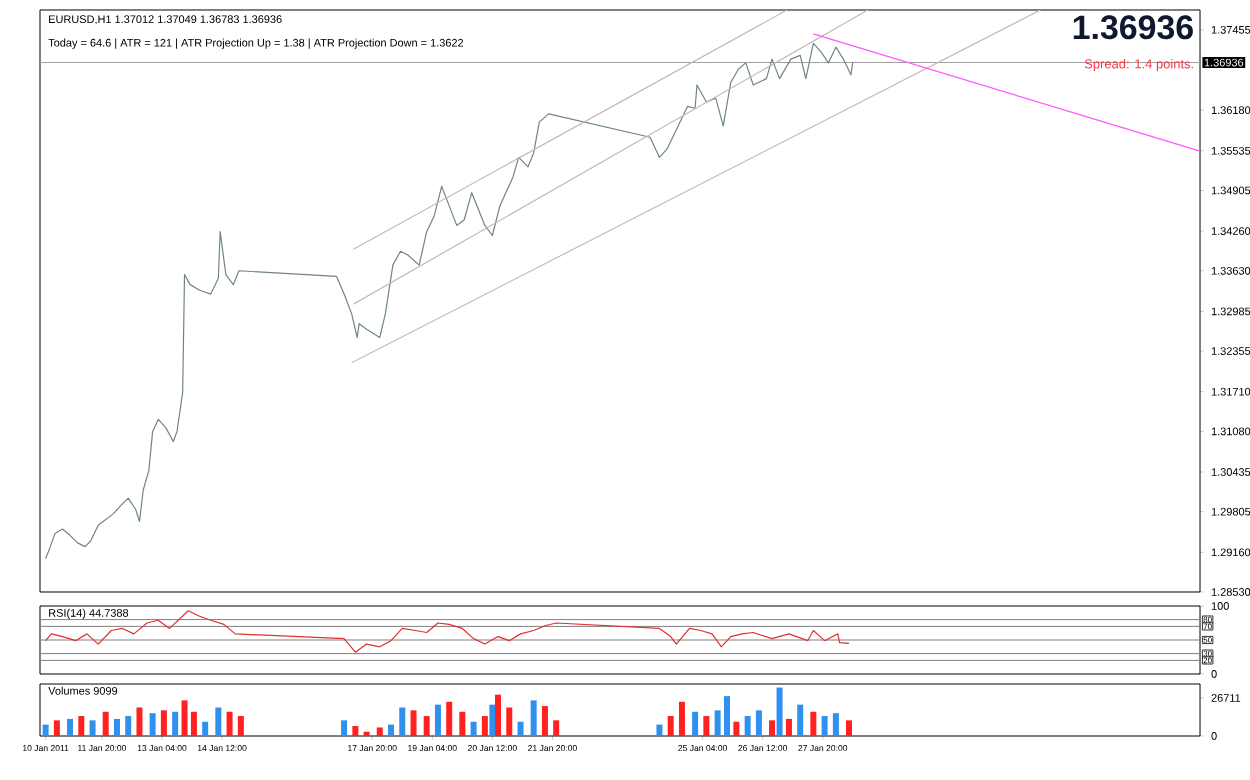  I want to click on annotation: 1.36936, so click(1133, 27).